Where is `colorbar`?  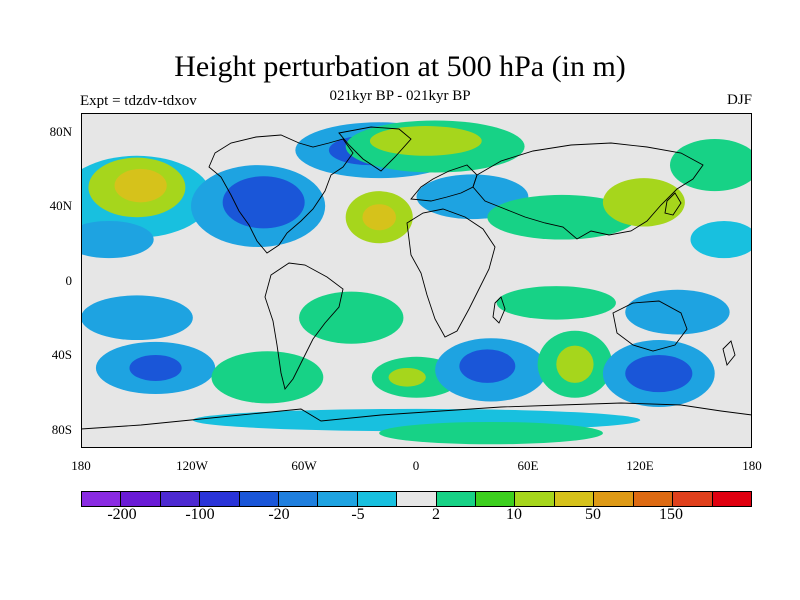 colorbar is located at coordinates (416, 499).